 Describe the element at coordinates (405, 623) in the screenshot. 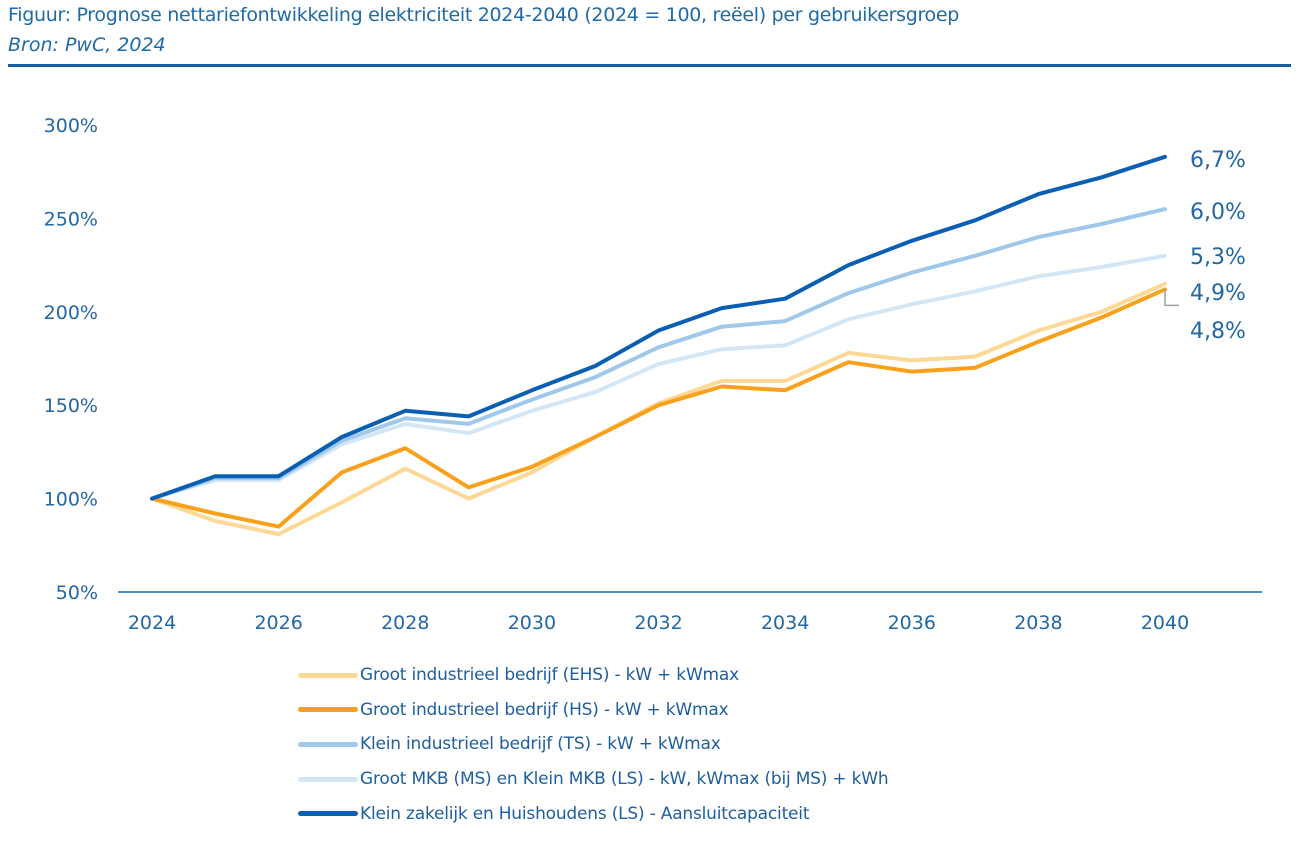

I see `x-tick-label: 2028` at that location.